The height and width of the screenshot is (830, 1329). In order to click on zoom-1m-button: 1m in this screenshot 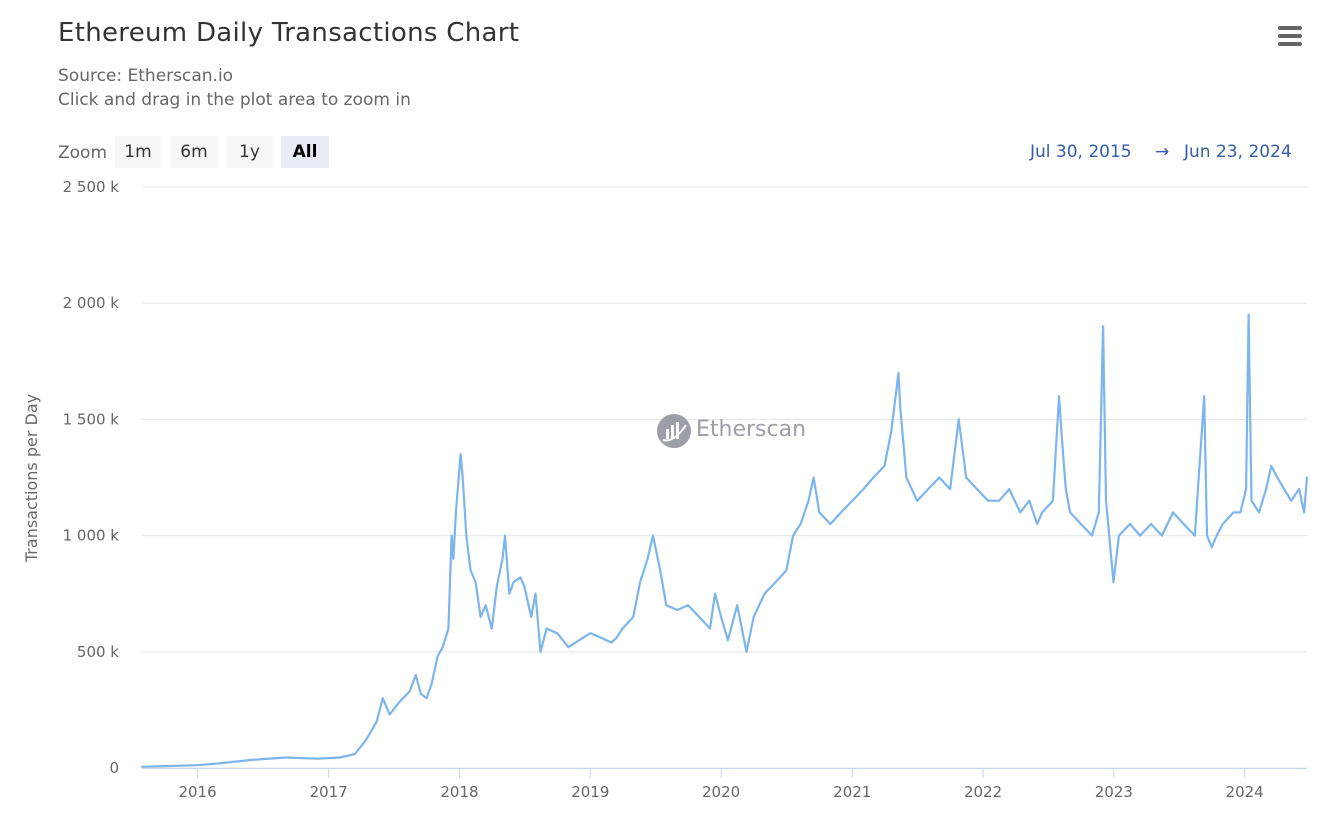, I will do `click(138, 152)`.